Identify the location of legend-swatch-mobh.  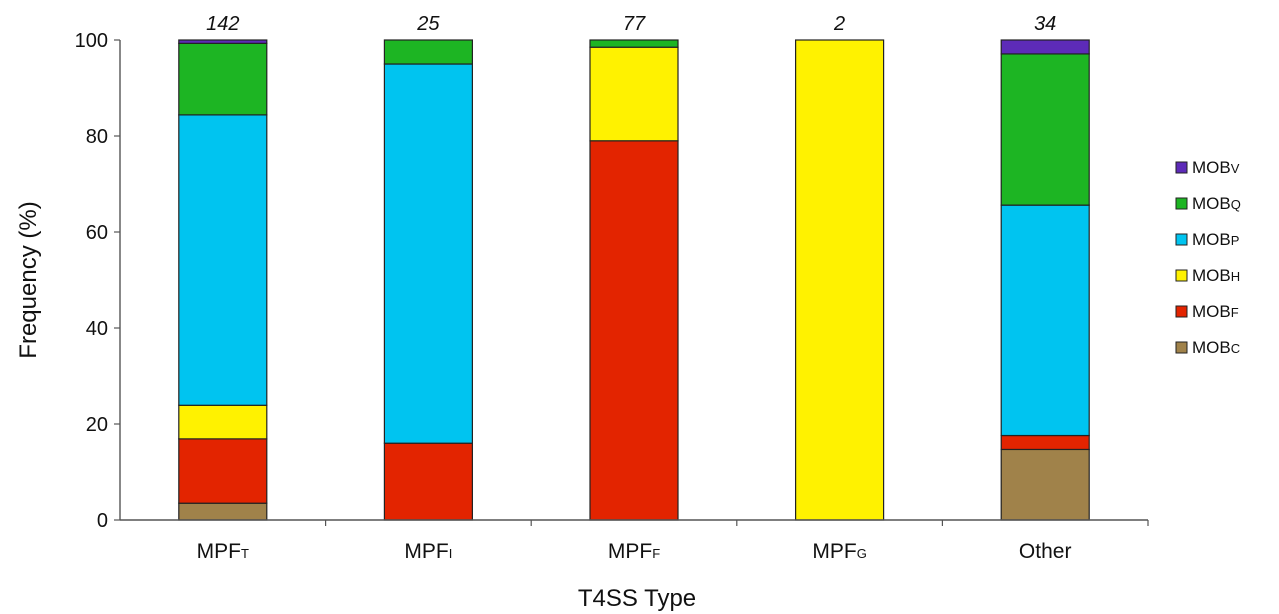
(1181, 275).